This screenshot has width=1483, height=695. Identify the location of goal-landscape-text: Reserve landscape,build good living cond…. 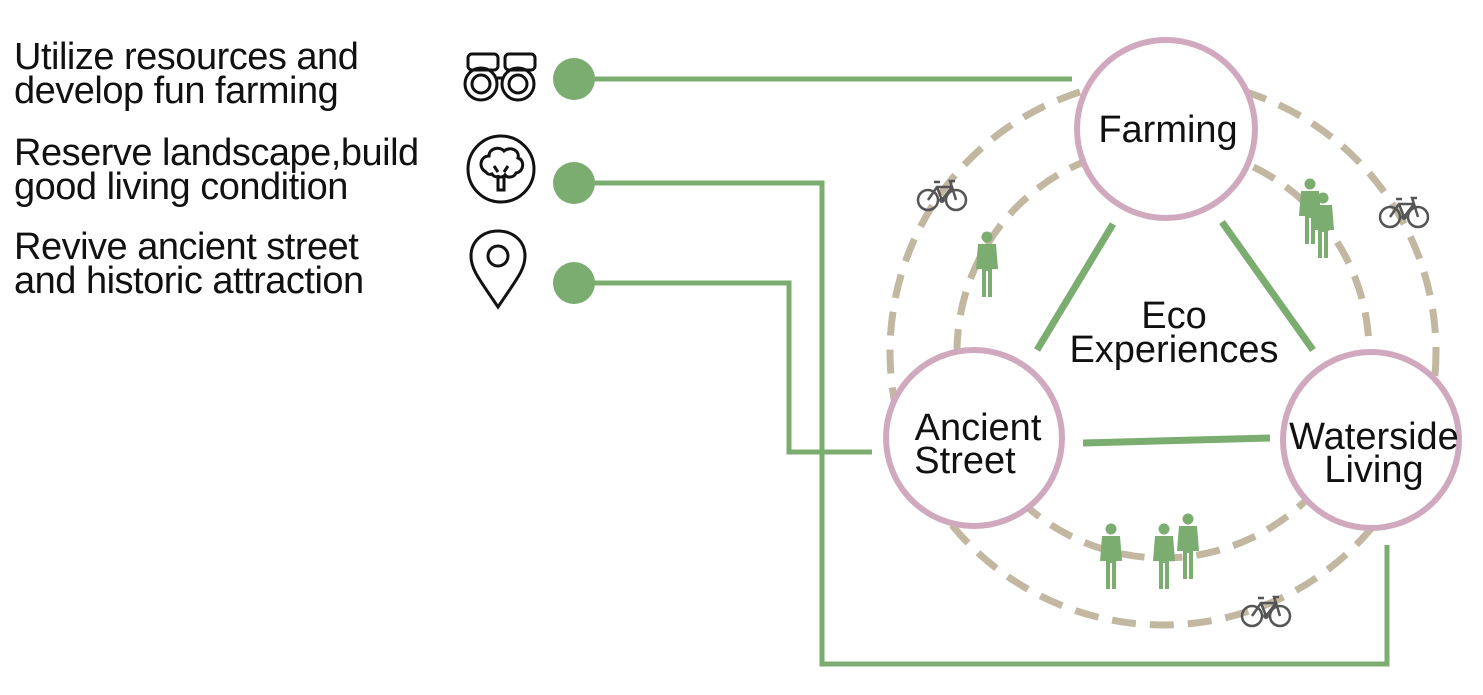
(216, 170).